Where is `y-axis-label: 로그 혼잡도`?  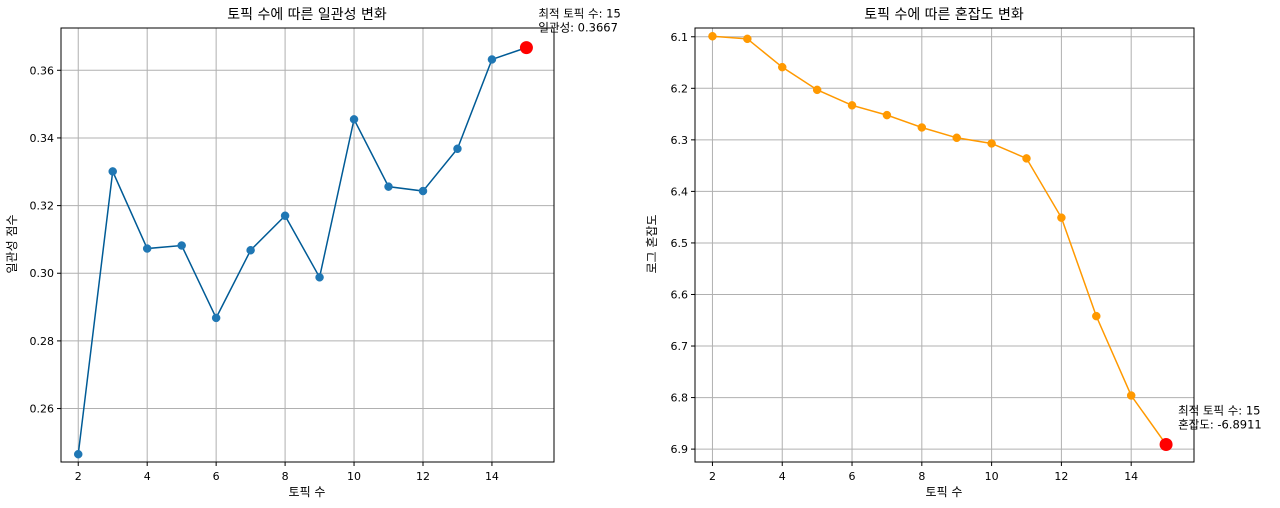 y-axis-label: 로그 혼잡도 is located at coordinates (652, 243).